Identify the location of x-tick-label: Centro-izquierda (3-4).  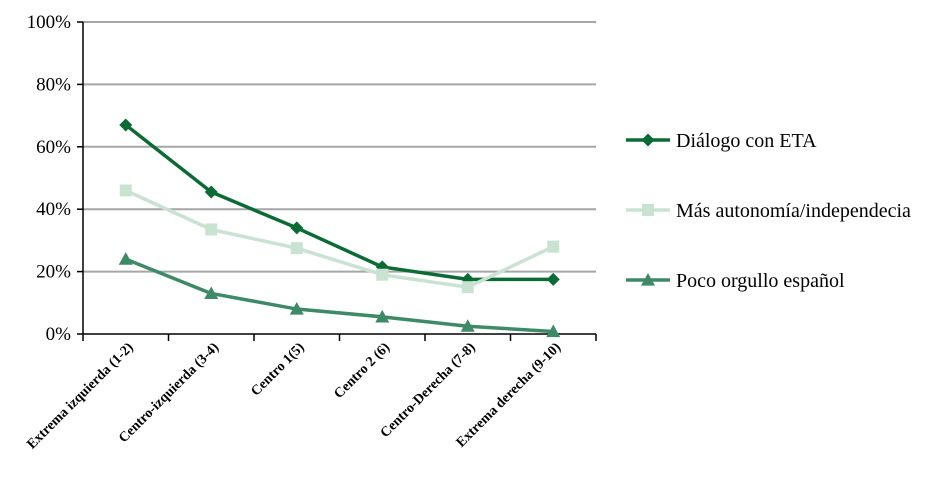
(169, 393).